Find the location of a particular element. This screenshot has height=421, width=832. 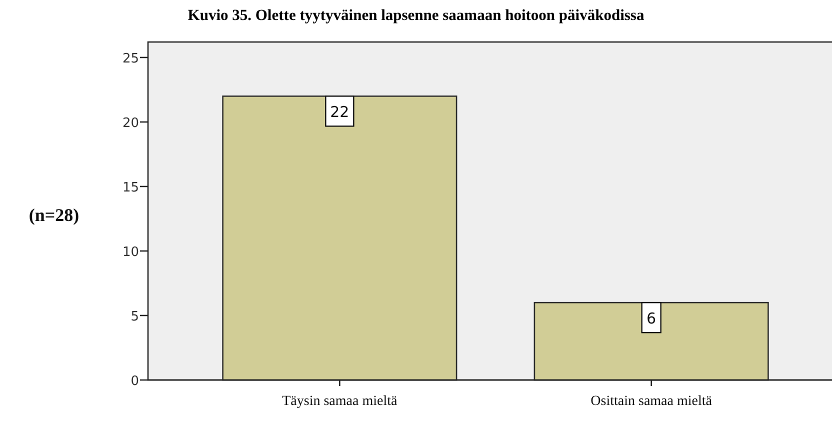

x-tick-label: Osittain samaa mieltä is located at coordinates (651, 401).